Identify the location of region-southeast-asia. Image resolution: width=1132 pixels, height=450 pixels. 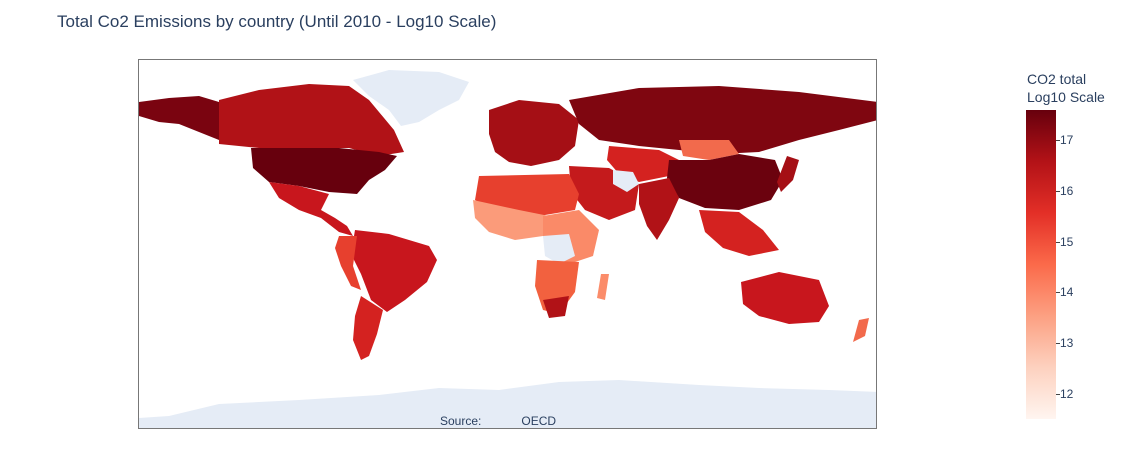
(739, 233).